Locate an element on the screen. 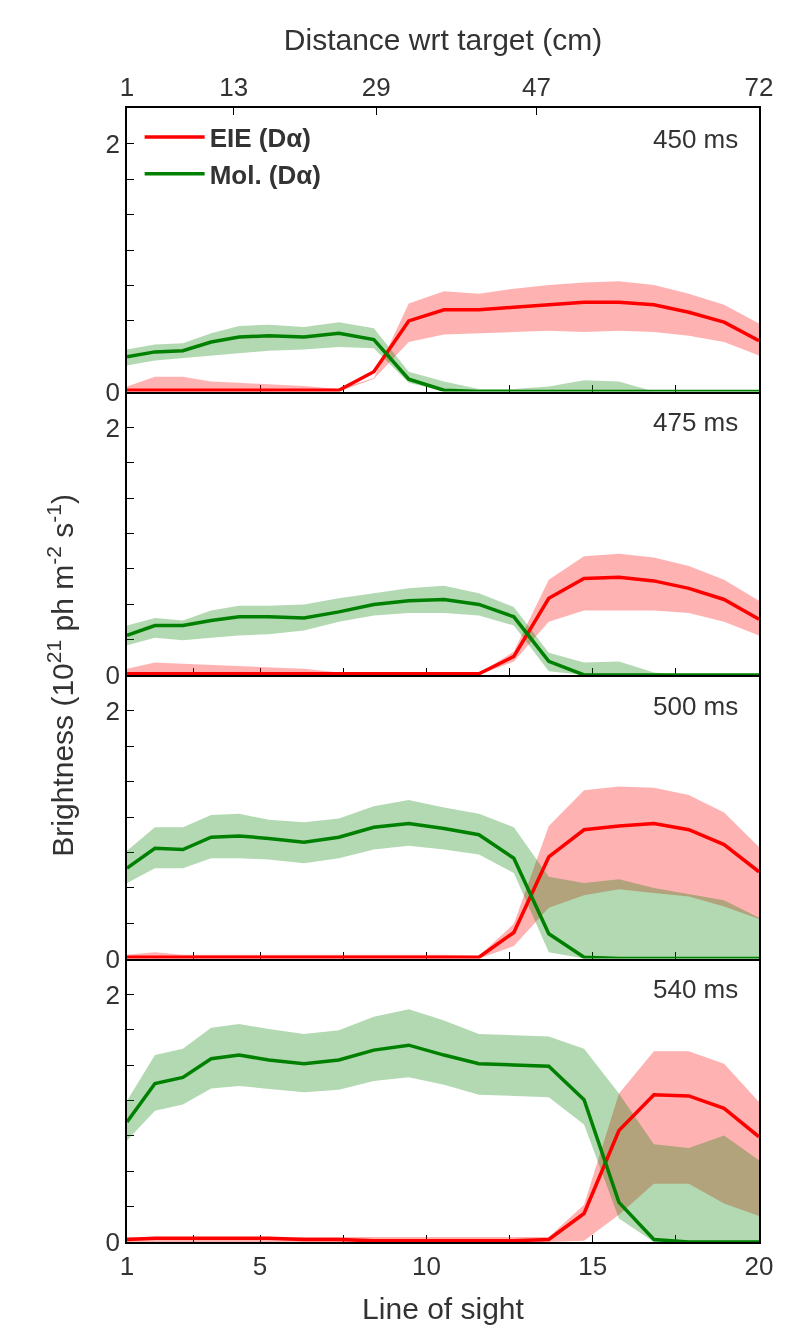 Image resolution: width=785 pixels, height=1344 pixels. x2-tick-label: 1 is located at coordinates (127, 86).